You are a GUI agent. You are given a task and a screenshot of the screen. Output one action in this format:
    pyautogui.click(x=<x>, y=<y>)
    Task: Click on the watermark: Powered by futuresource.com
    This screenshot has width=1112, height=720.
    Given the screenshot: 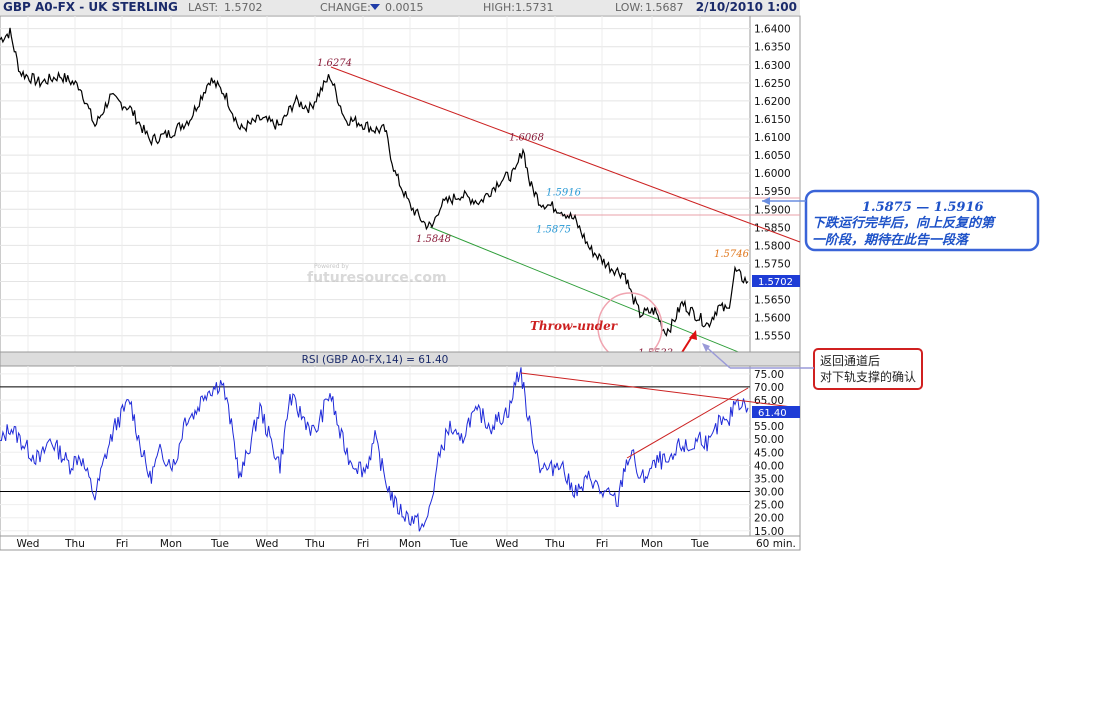 What is the action you would take?
    pyautogui.click(x=377, y=274)
    